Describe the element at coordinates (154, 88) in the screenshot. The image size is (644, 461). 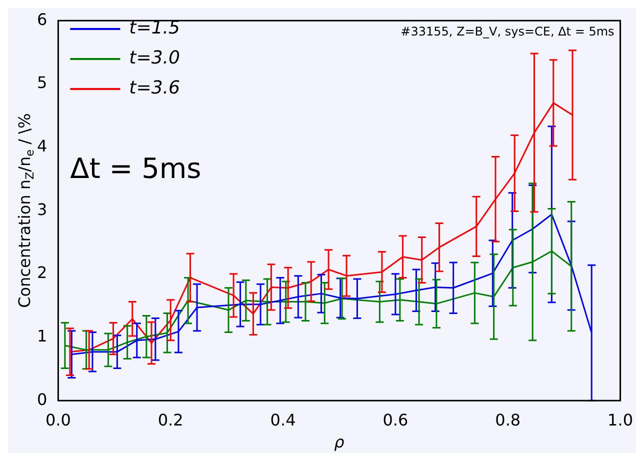
I see `legend-label: t=3.6` at that location.